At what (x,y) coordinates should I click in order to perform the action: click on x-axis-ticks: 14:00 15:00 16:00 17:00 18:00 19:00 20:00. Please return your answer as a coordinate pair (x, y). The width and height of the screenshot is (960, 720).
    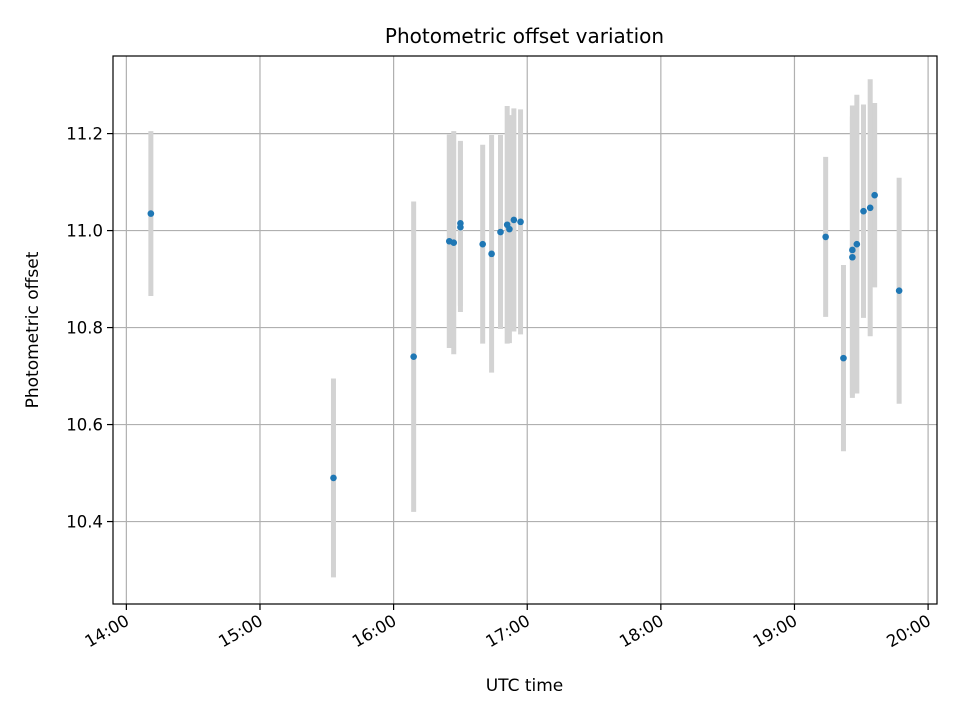
    Looking at the image, I should click on (508, 627).